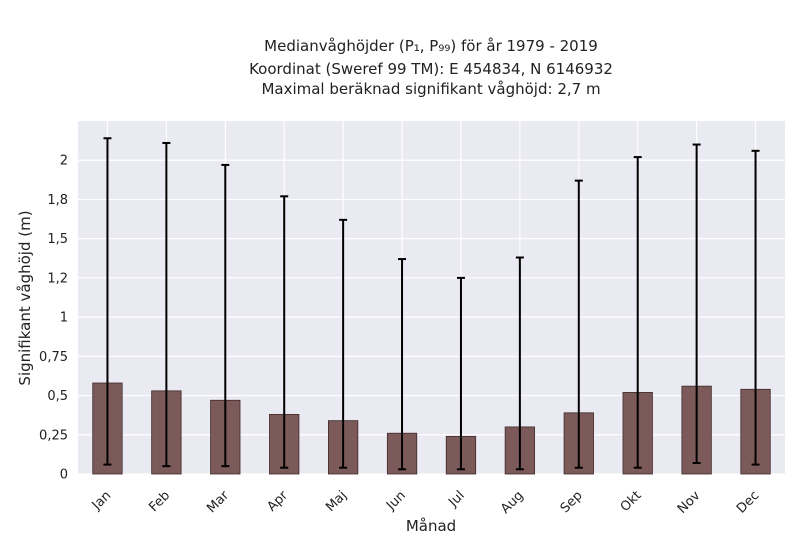  I want to click on x-tick-label: Nov, so click(689, 502).